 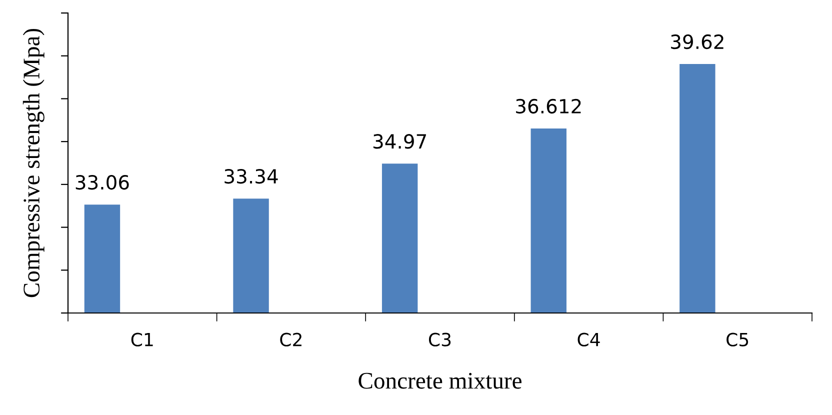 What do you see at coordinates (33, 163) in the screenshot?
I see `y-axis-title: Compressive strength (Mpa)` at bounding box center [33, 163].